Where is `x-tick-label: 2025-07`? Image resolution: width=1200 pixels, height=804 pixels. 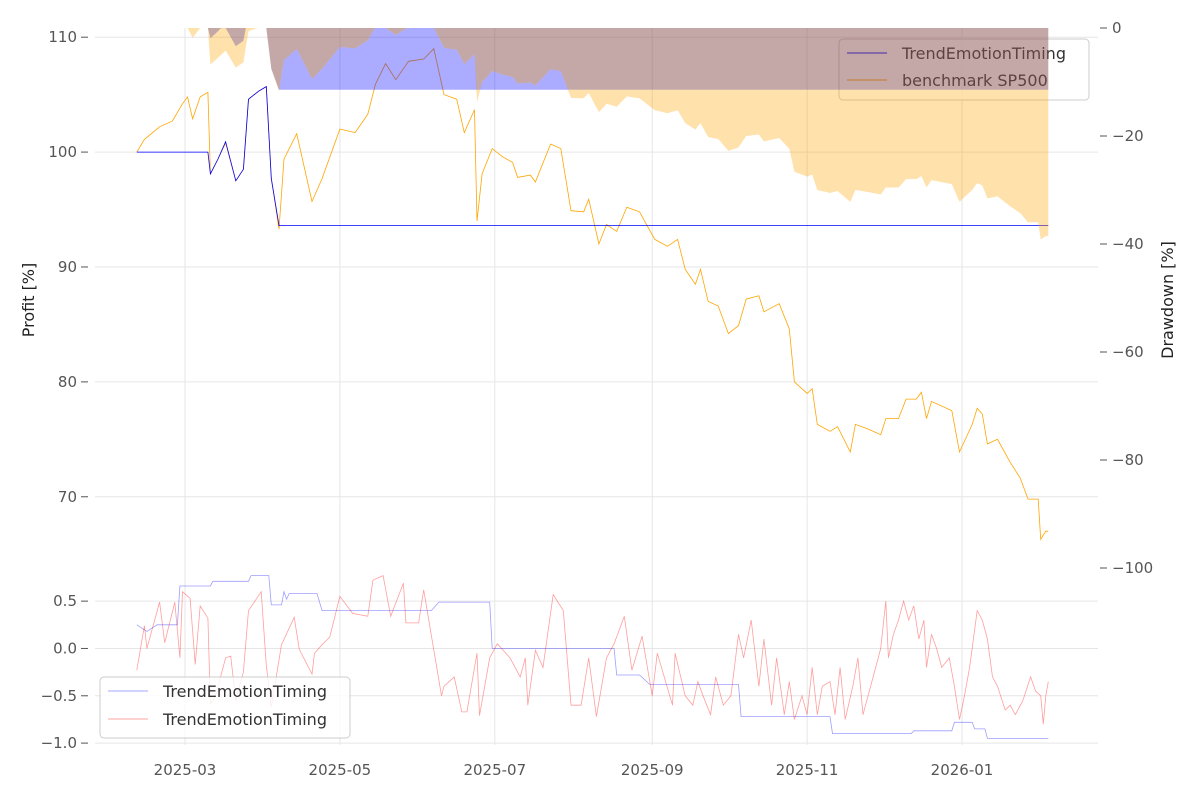 x-tick-label: 2025-07 is located at coordinates (494, 770).